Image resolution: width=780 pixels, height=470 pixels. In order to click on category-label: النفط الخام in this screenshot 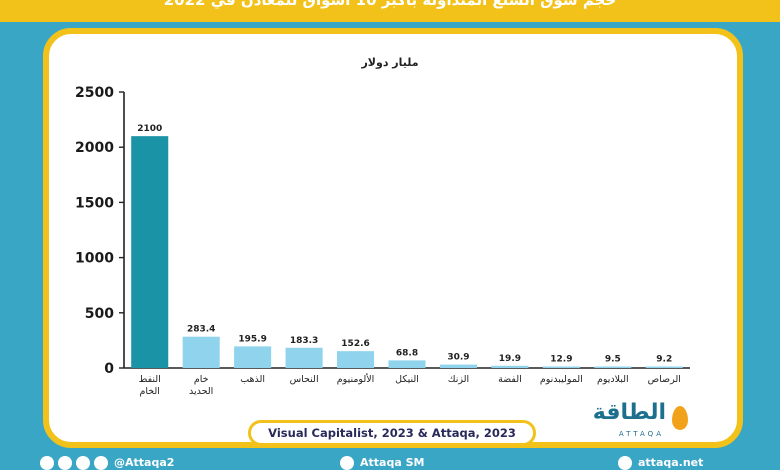, I will do `click(150, 385)`.